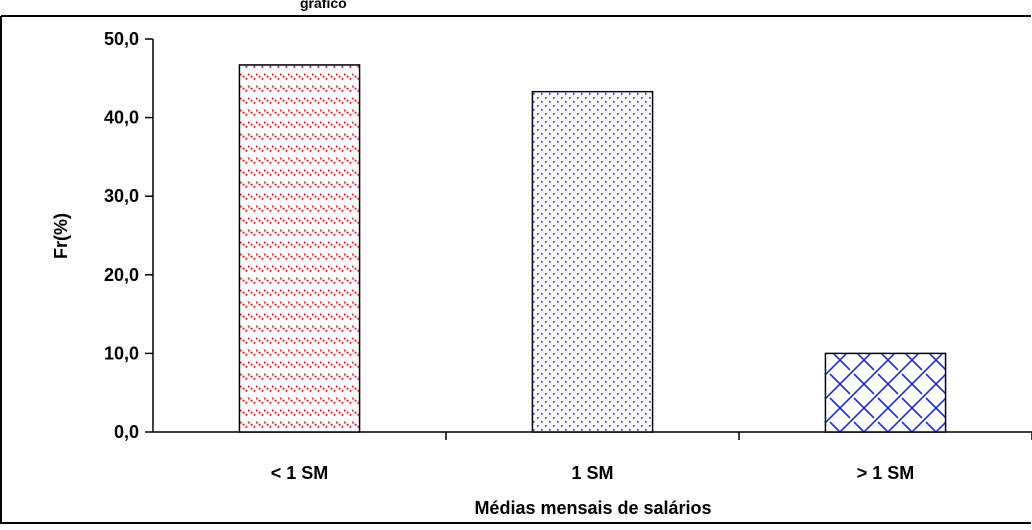 This screenshot has height=530, width=1032. I want to click on y-ticks: 0,0 10,0 20,0 30,0 40,0 50,0, so click(128, 235).